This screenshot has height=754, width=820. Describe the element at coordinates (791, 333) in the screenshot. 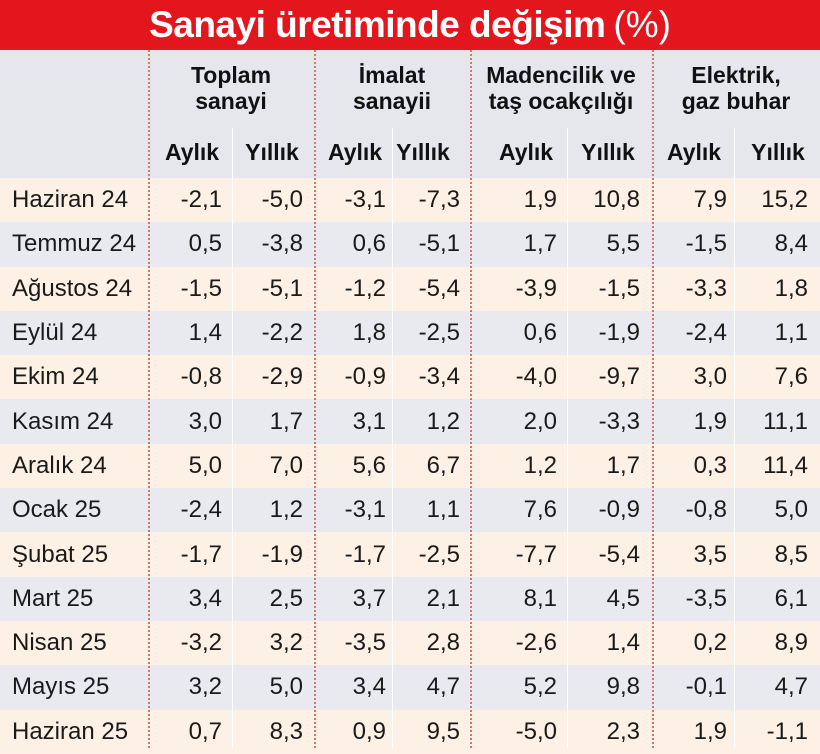

I see `table-cell: 1,1` at that location.